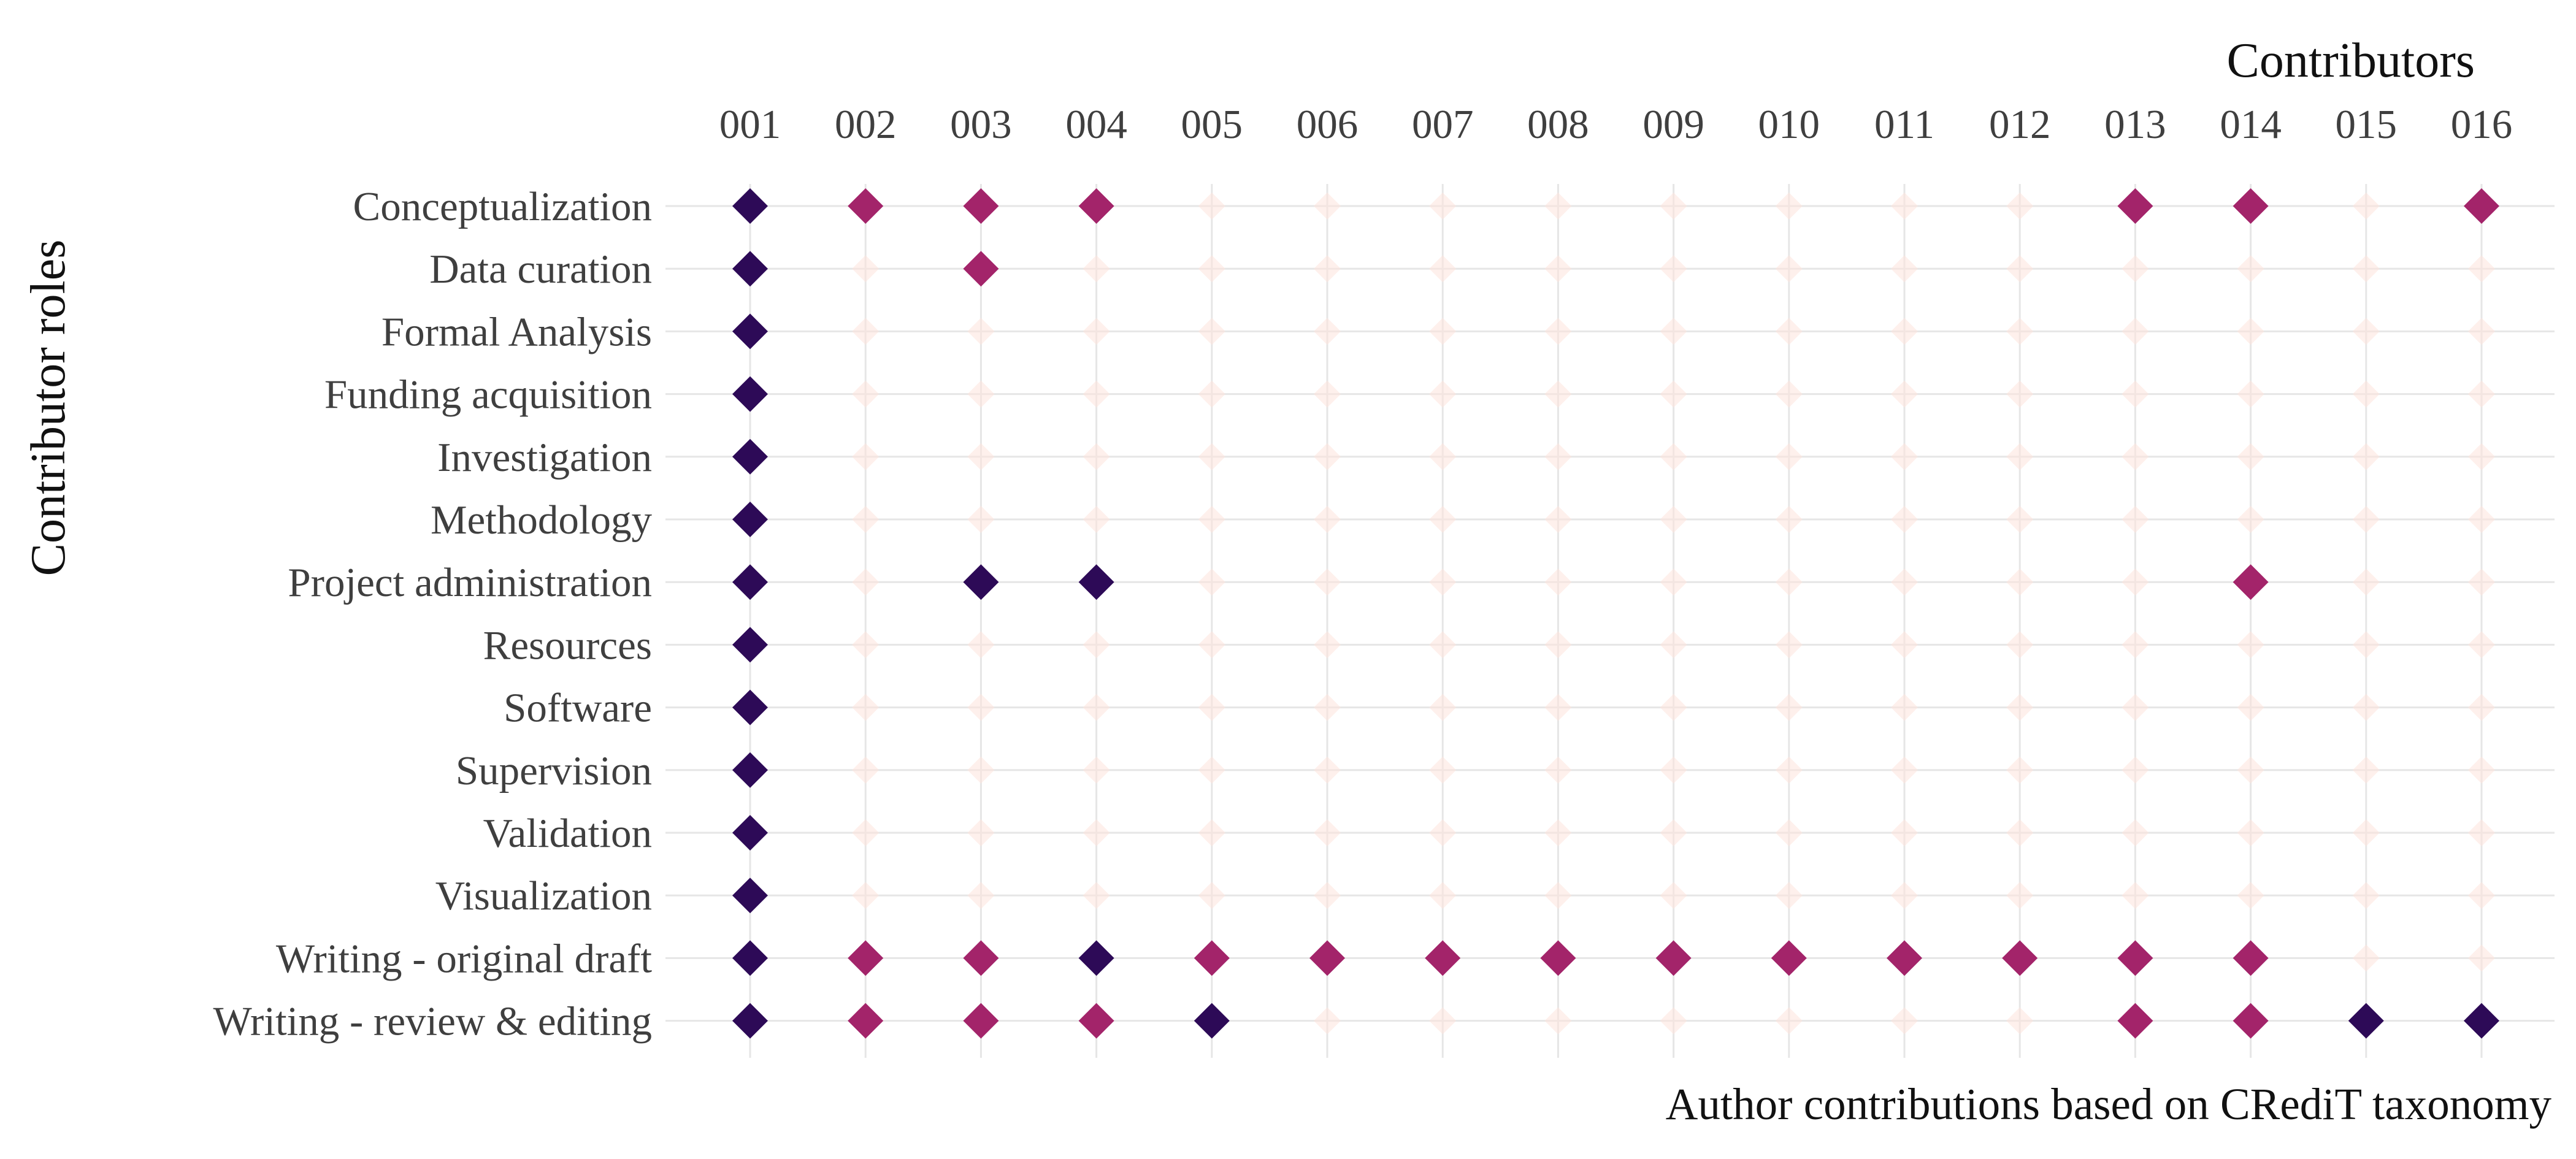 This screenshot has height=1159, width=2576. I want to click on y-tick-label: Visualization, so click(543, 896).